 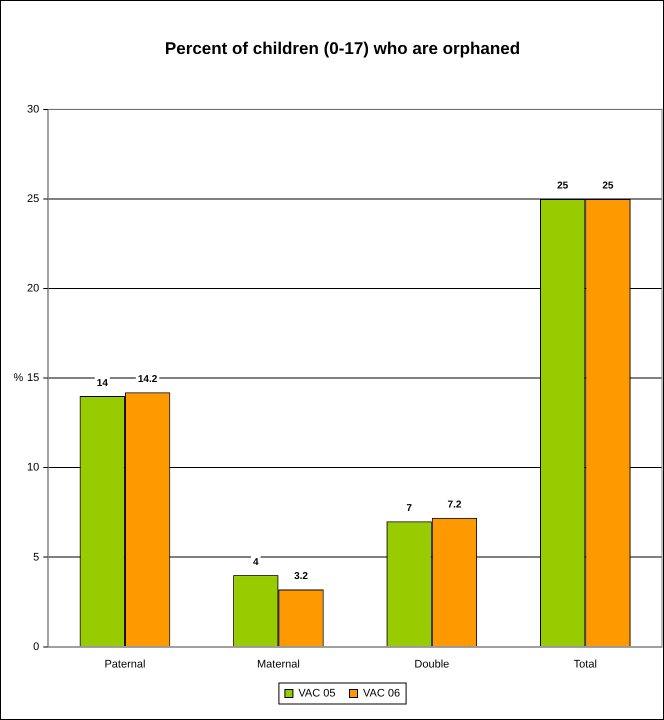 What do you see at coordinates (36, 557) in the screenshot?
I see `y-tick-label: 5` at bounding box center [36, 557].